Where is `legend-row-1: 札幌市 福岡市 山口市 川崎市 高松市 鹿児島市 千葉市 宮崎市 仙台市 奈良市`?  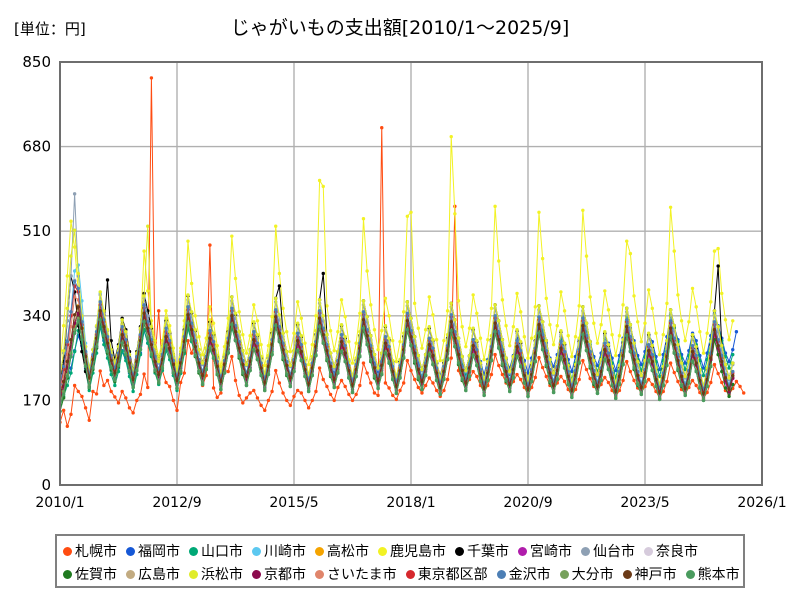
legend-row-1: 札幌市 福岡市 山口市 川崎市 高松市 鹿児島市 千葉市 宮崎市 仙台市 奈良市 is located at coordinates (400, 551).